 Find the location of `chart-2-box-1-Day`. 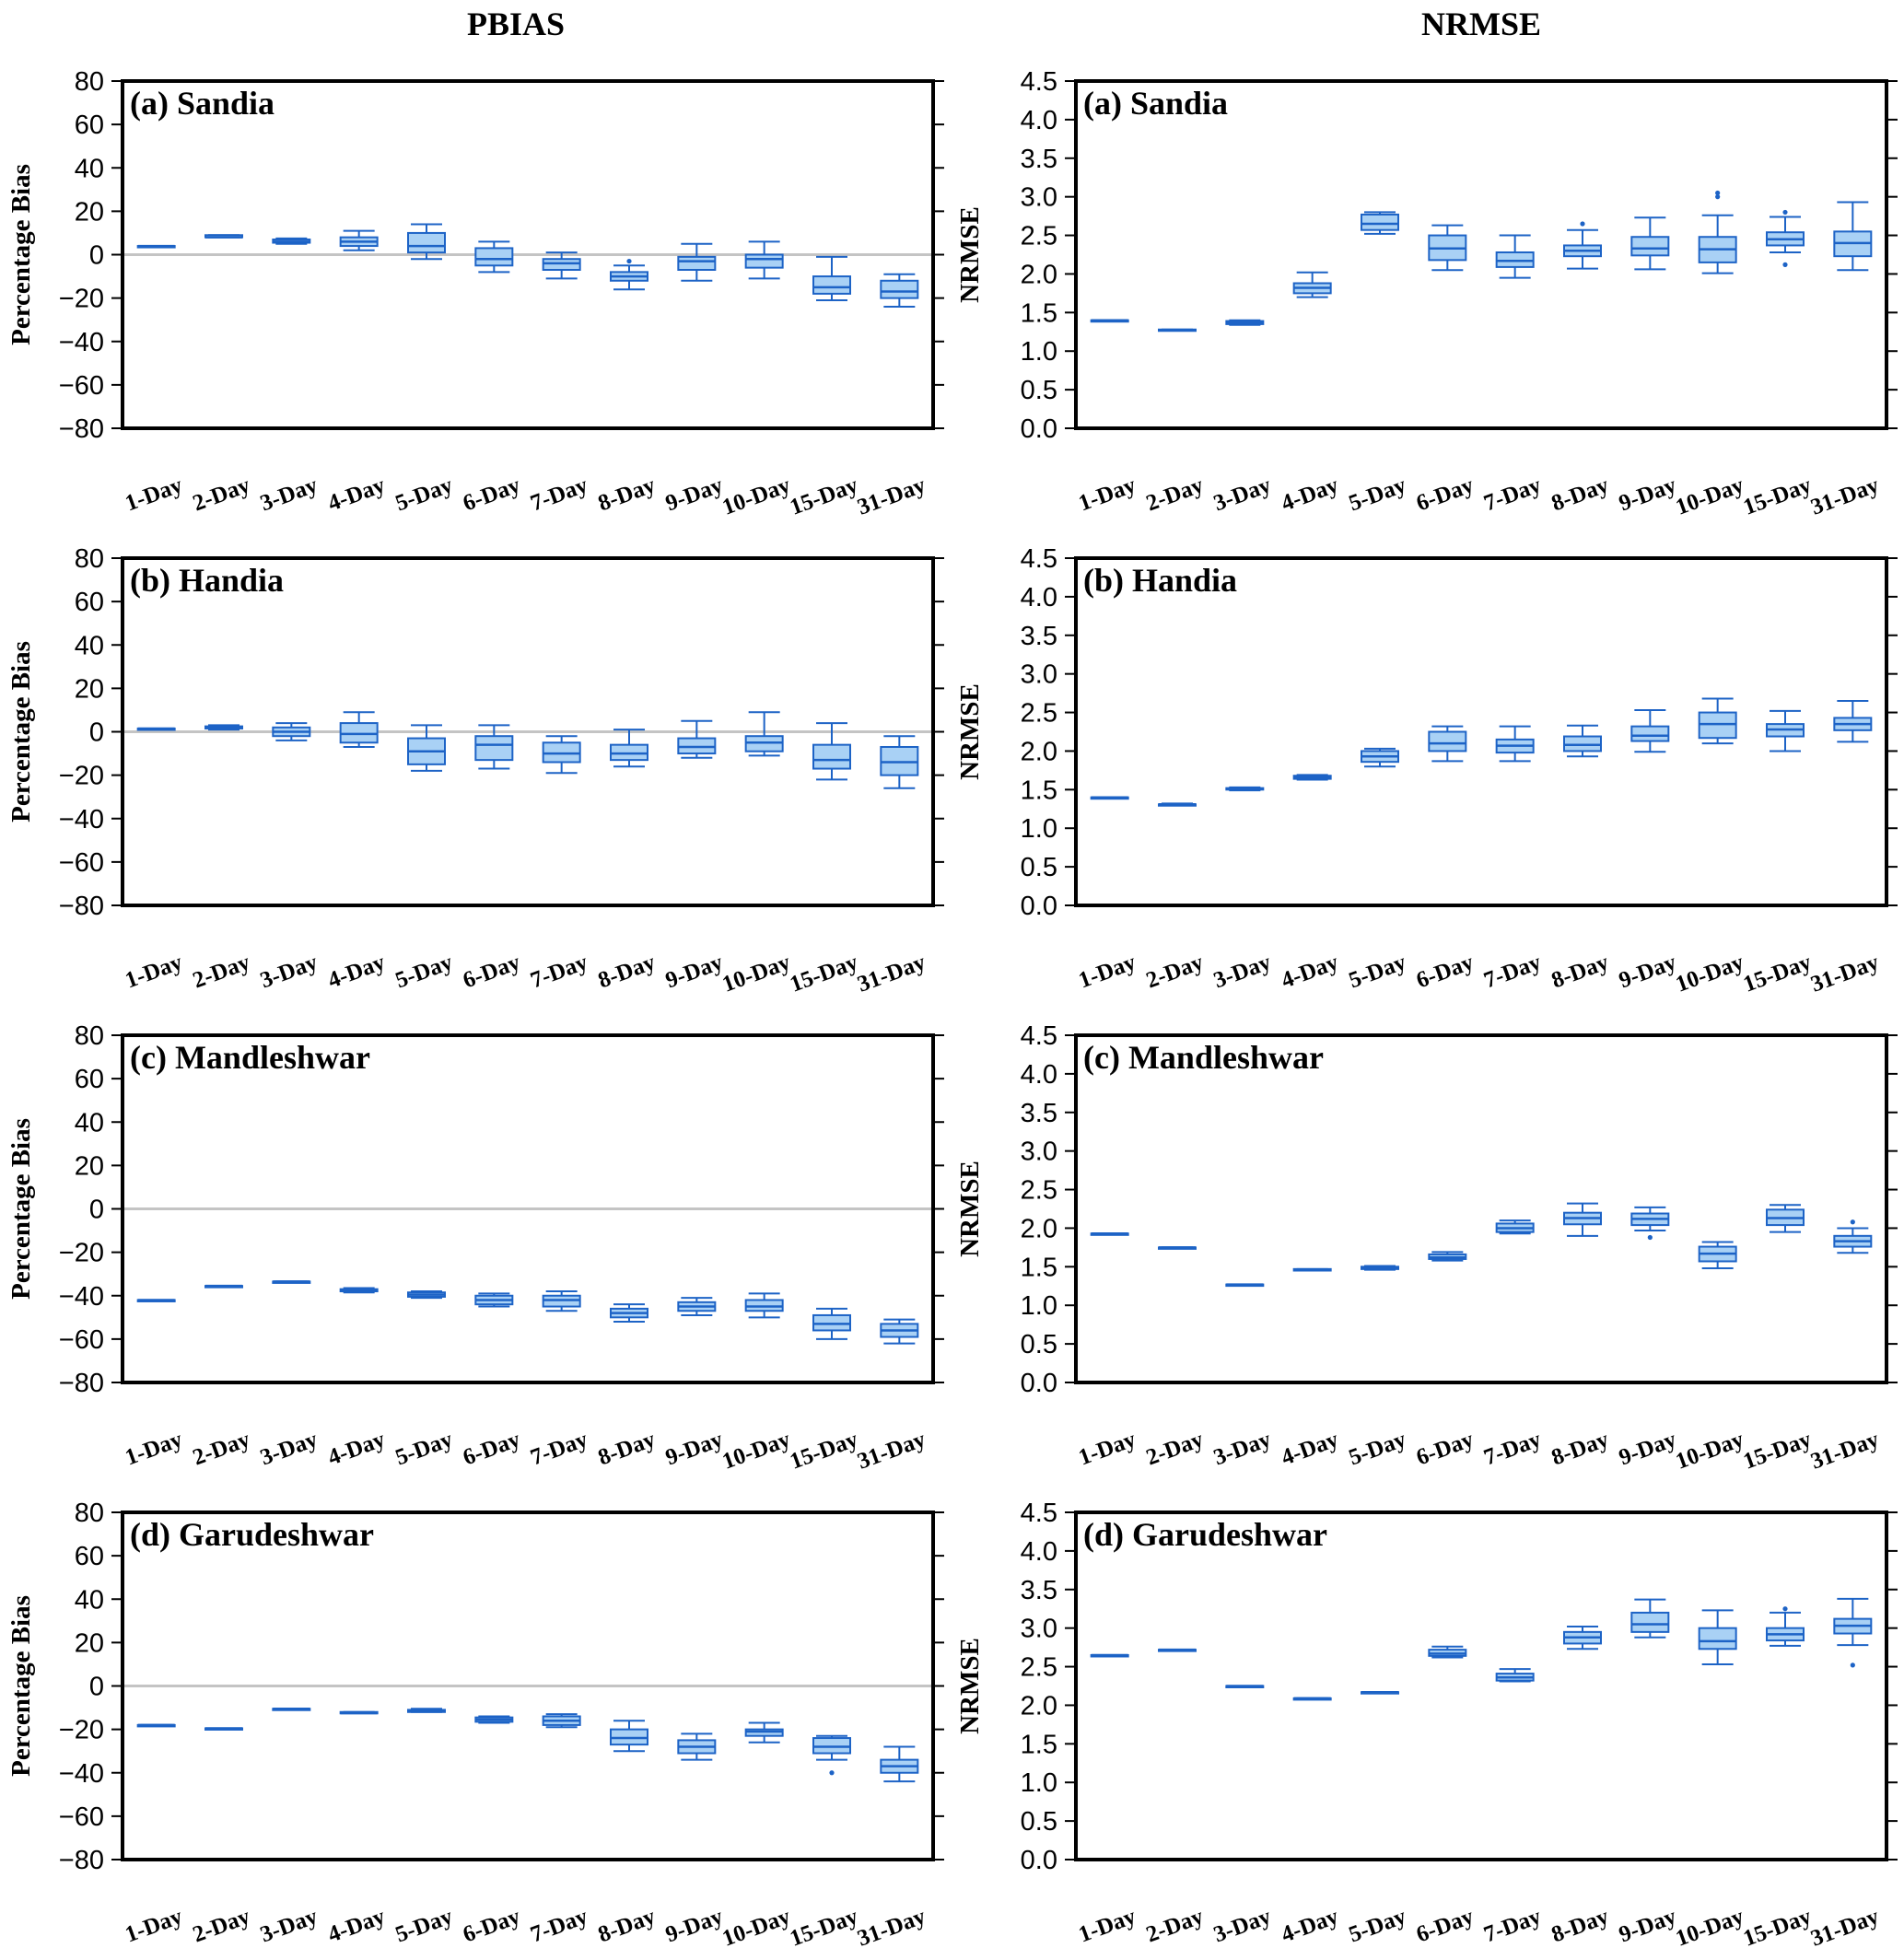

chart-2-box-1-Day is located at coordinates (1109, 321).